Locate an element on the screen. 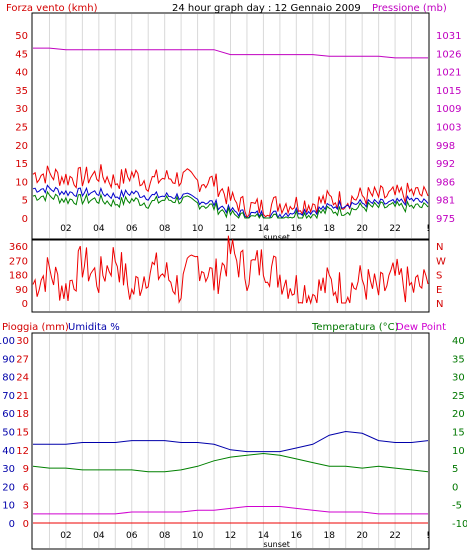  rain-label: Pioggia (mm) is located at coordinates (35, 327).